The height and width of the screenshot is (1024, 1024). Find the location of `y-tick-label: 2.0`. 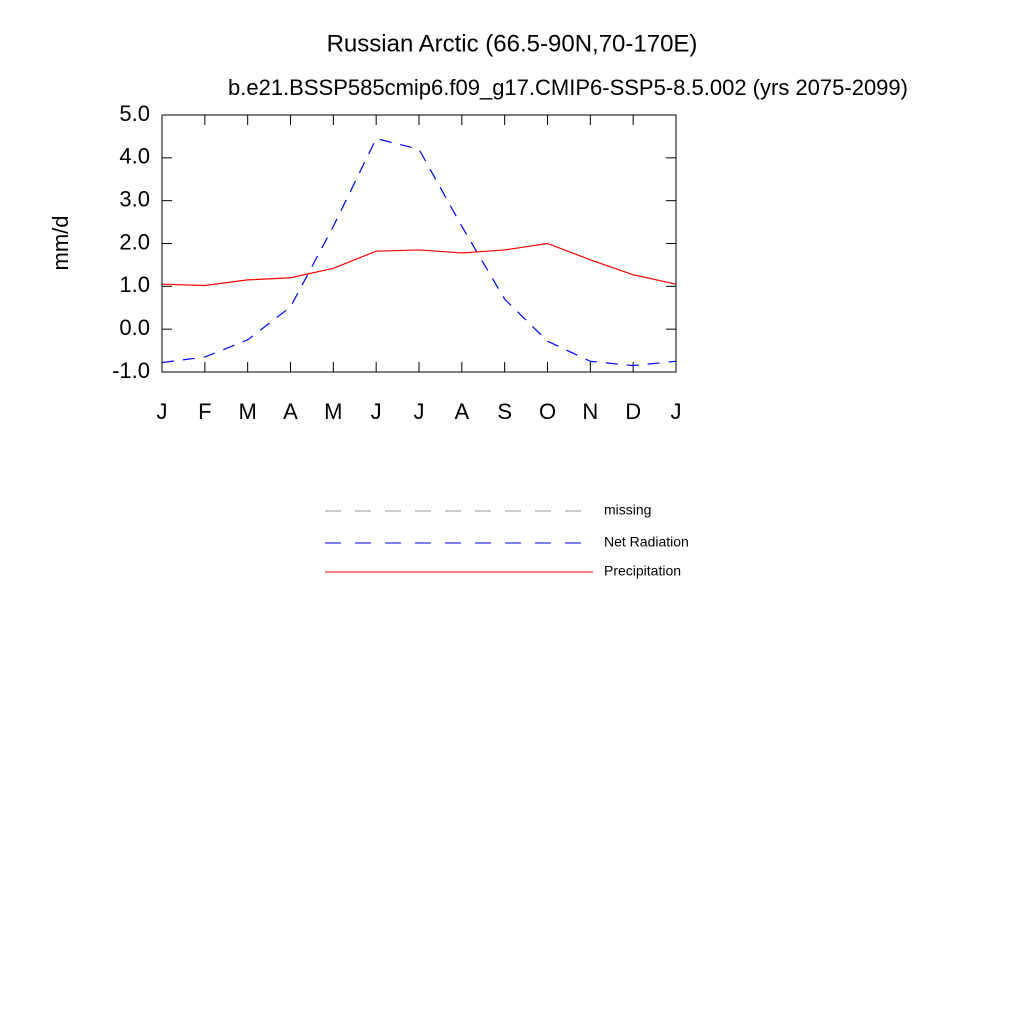

y-tick-label: 2.0 is located at coordinates (134, 241).